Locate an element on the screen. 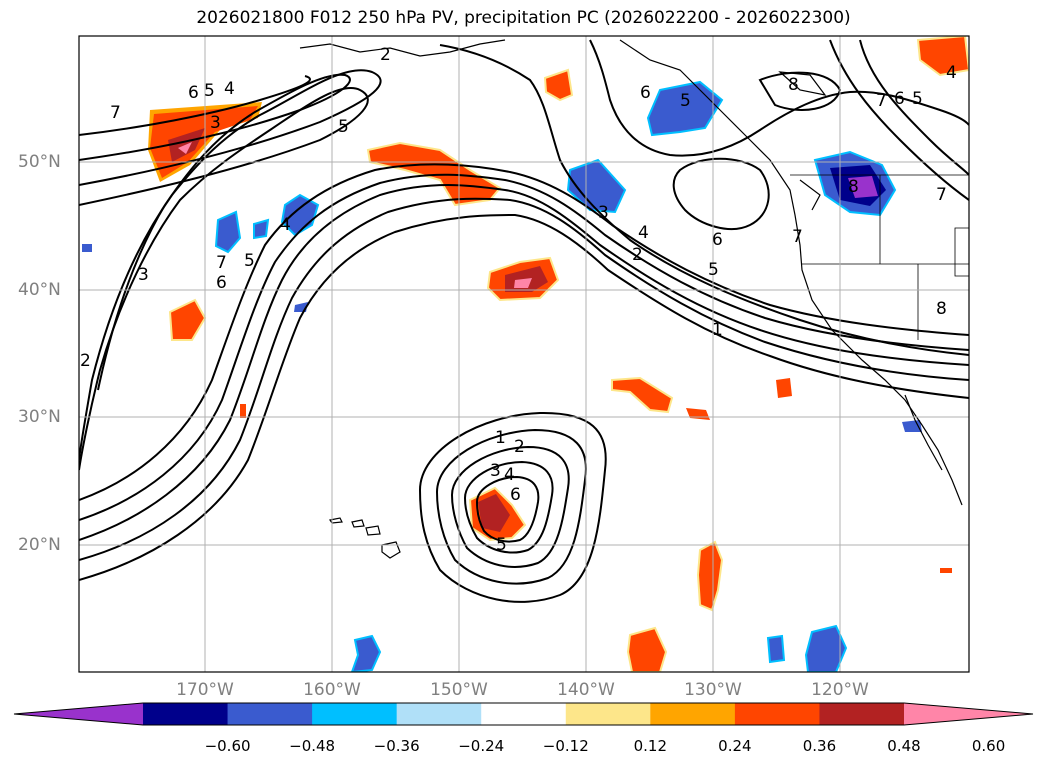 Image resolution: width=1047 pixels, height=765 pixels. colorbar-tick-label: −0.48 is located at coordinates (312, 746).